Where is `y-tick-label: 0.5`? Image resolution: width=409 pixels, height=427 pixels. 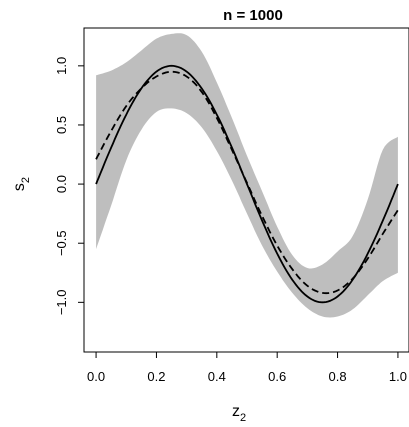 y-tick-label: 0.5 is located at coordinates (61, 125).